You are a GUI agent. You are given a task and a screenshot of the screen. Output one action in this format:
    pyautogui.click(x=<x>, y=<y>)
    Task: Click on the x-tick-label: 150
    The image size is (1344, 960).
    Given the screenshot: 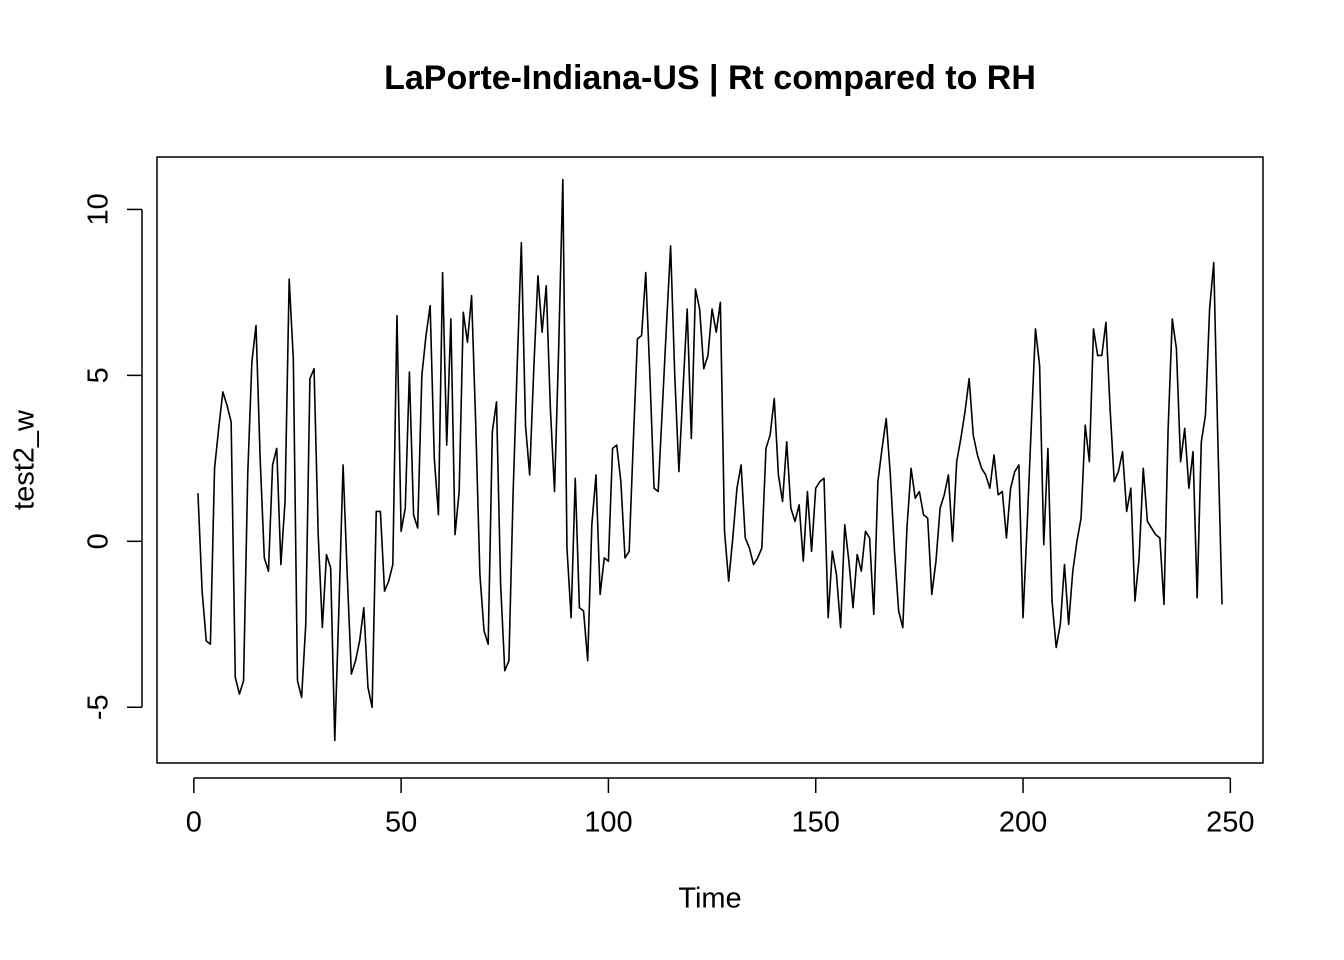 What is the action you would take?
    pyautogui.click(x=816, y=823)
    